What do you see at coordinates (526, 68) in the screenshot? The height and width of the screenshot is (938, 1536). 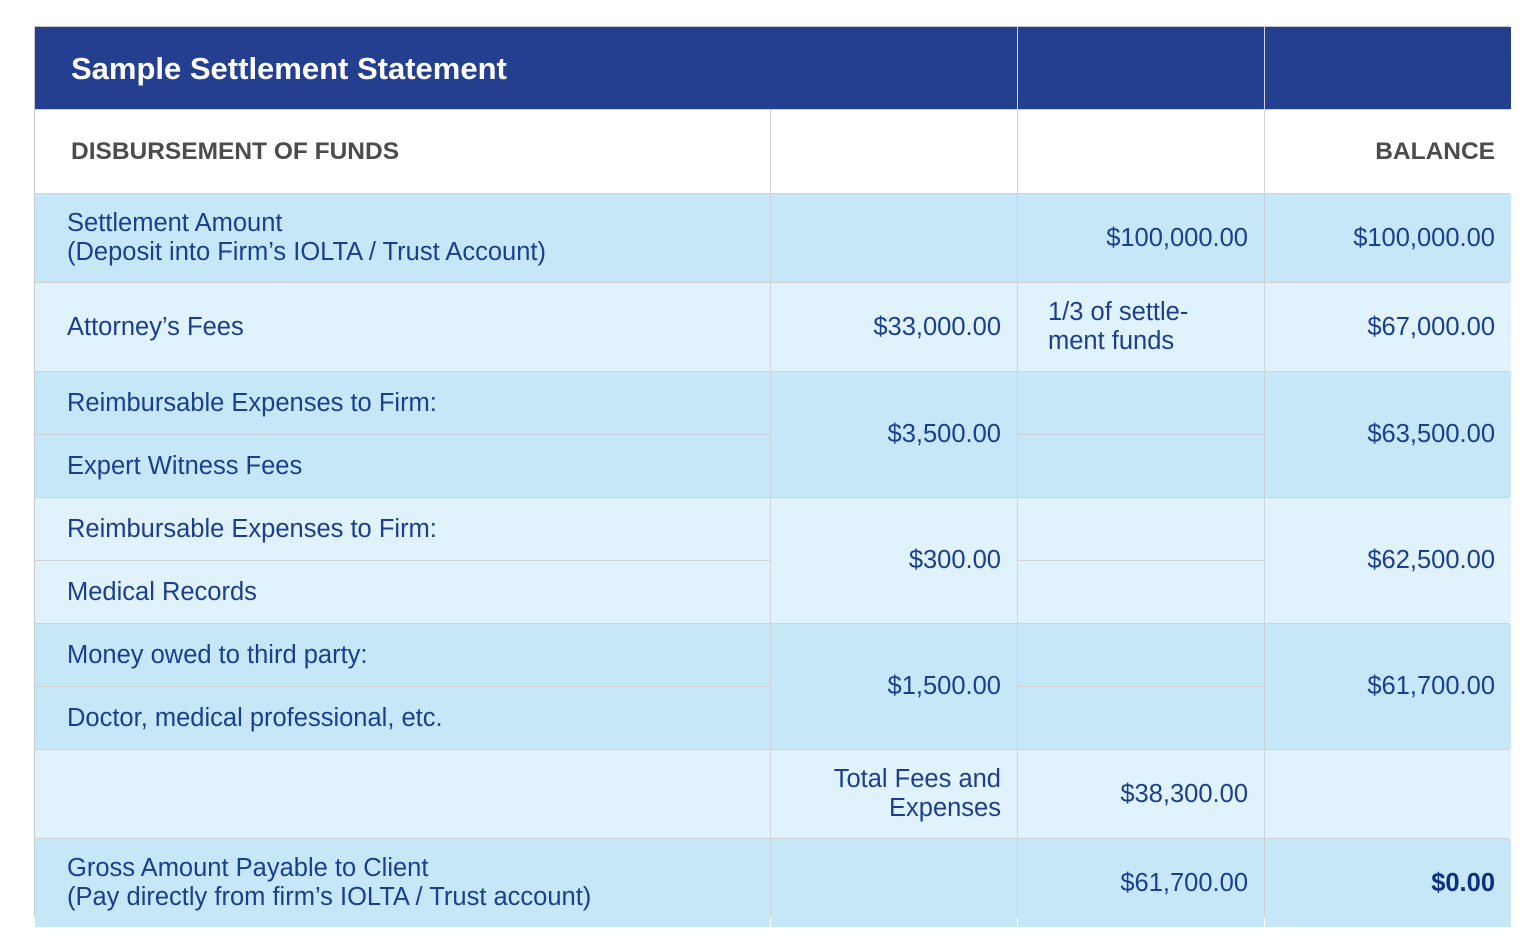 I see `table-title: Sample Settlement Statement` at bounding box center [526, 68].